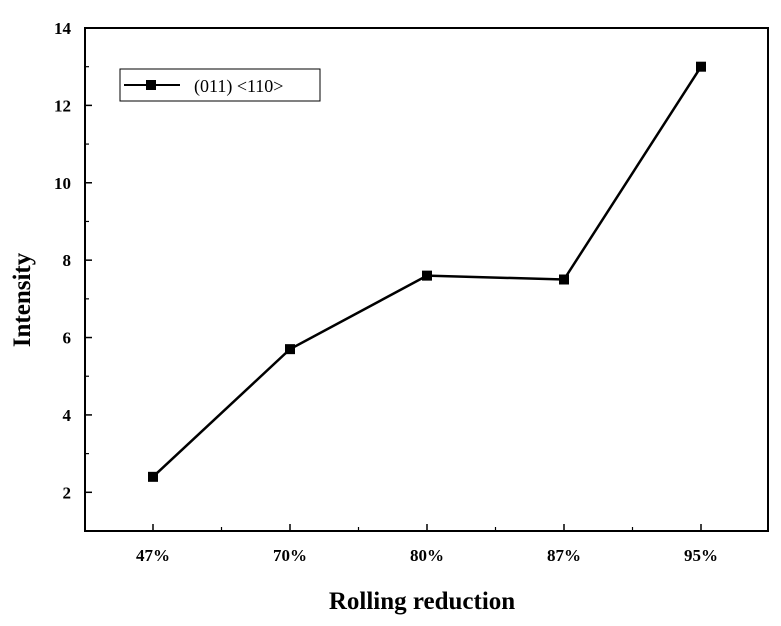  What do you see at coordinates (422, 601) in the screenshot?
I see `x-axis-title: Rolling reduction` at bounding box center [422, 601].